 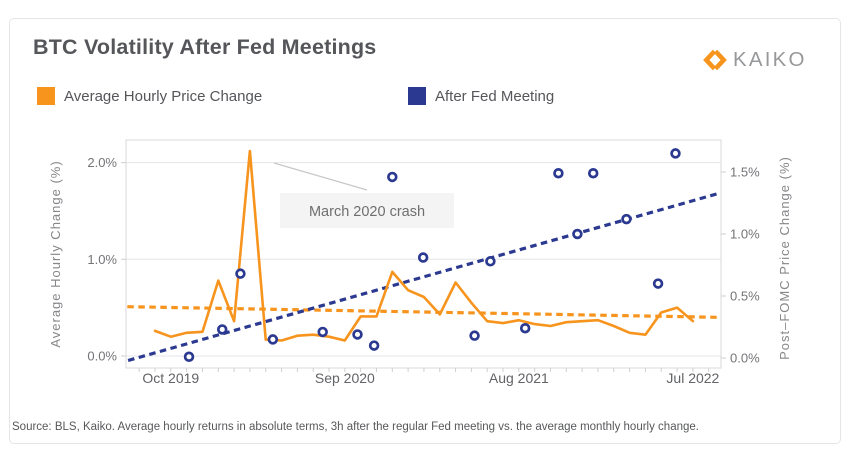 I want to click on legend-swatch-blue, so click(x=417, y=96).